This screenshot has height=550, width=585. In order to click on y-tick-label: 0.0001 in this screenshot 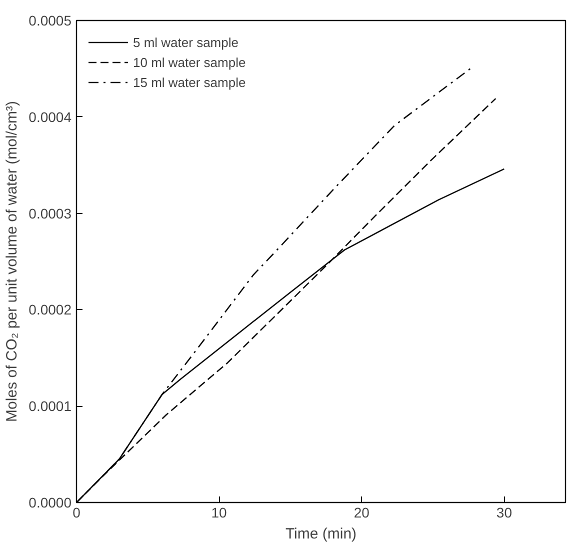, I will do `click(50, 406)`.